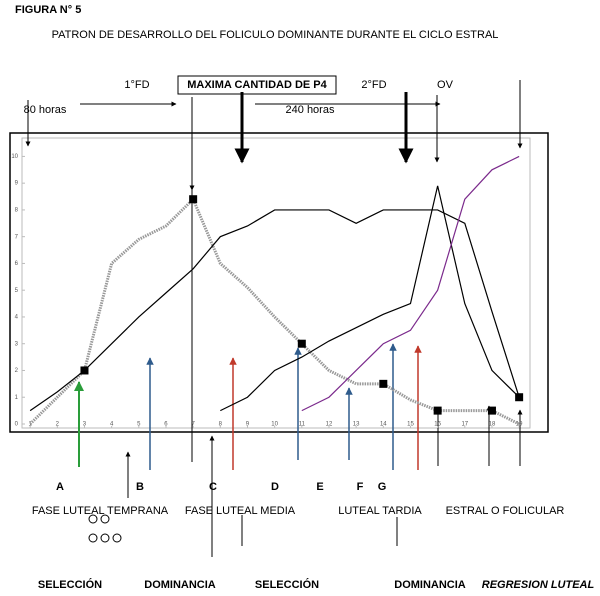  I want to click on y-tick-label: 8, so click(17, 211).